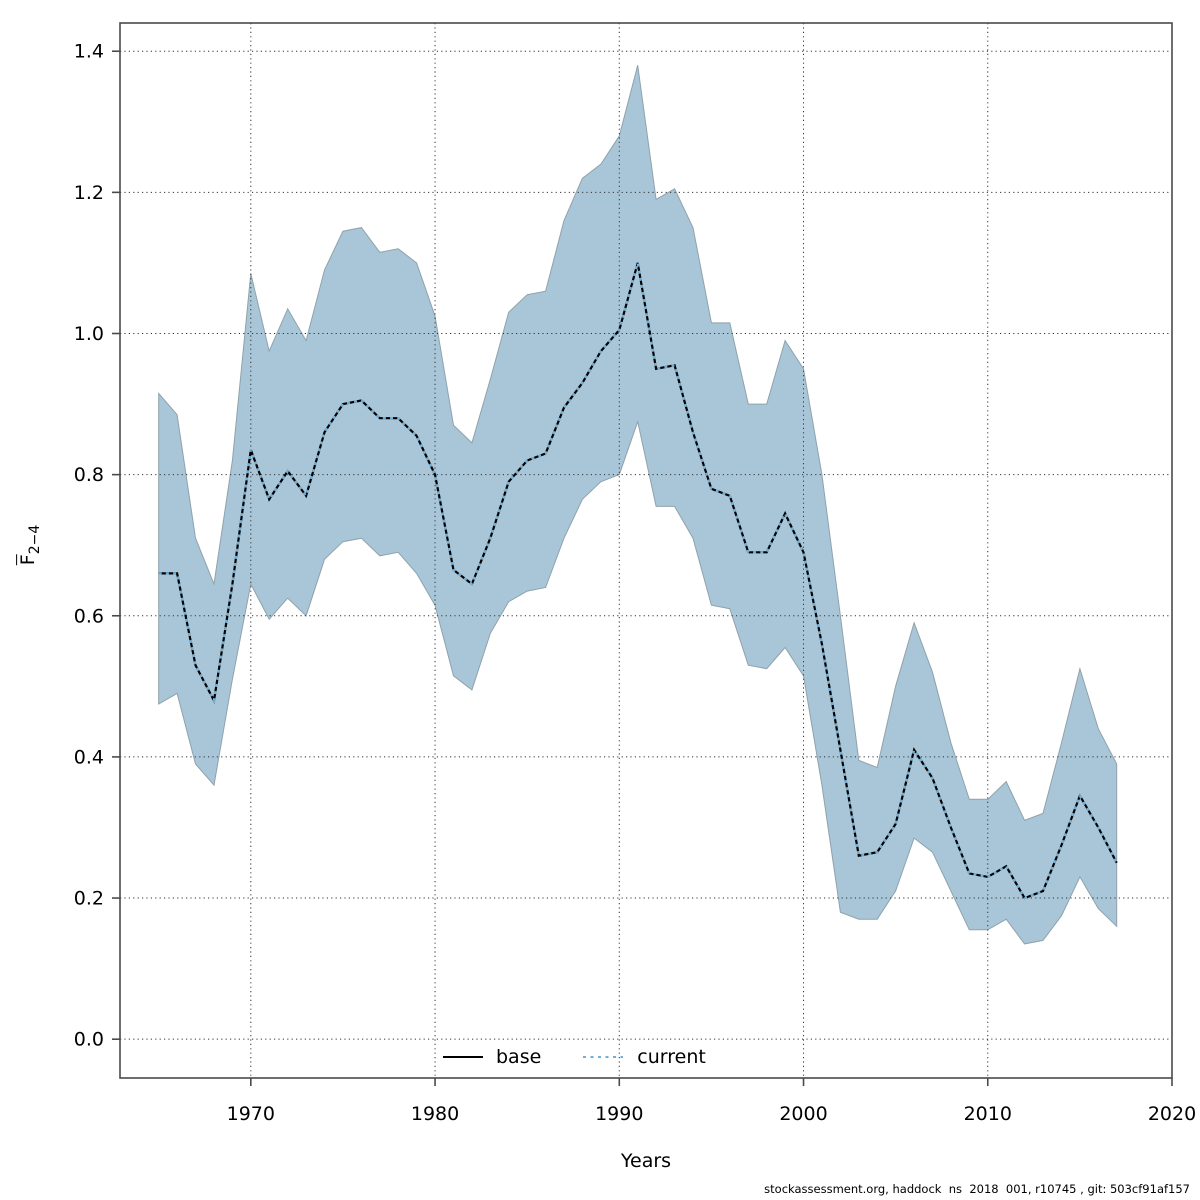  I want to click on y-tick-label: 1.2, so click(89, 193).